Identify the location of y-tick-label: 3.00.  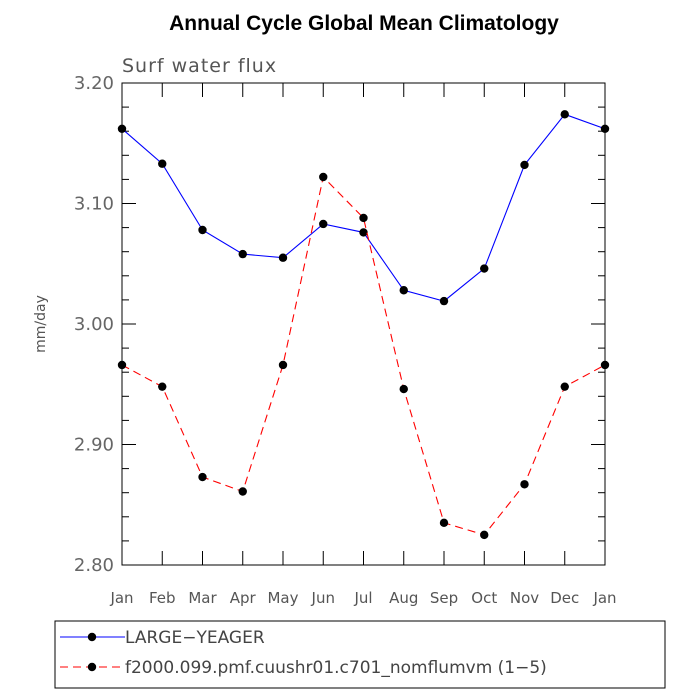
(94, 324).